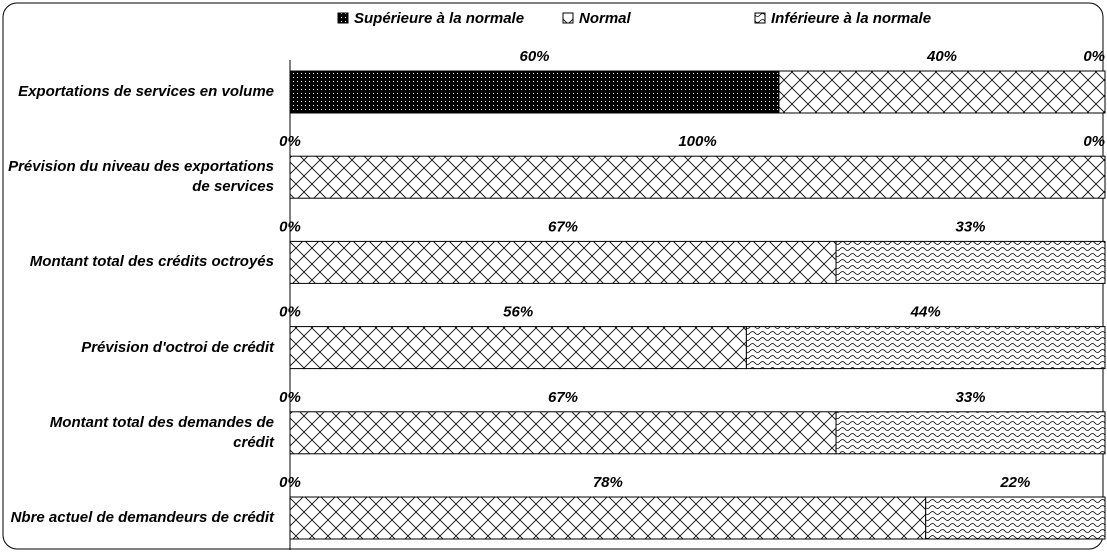 This screenshot has width=1107, height=553. I want to click on legend-label: Normal, so click(605, 18).